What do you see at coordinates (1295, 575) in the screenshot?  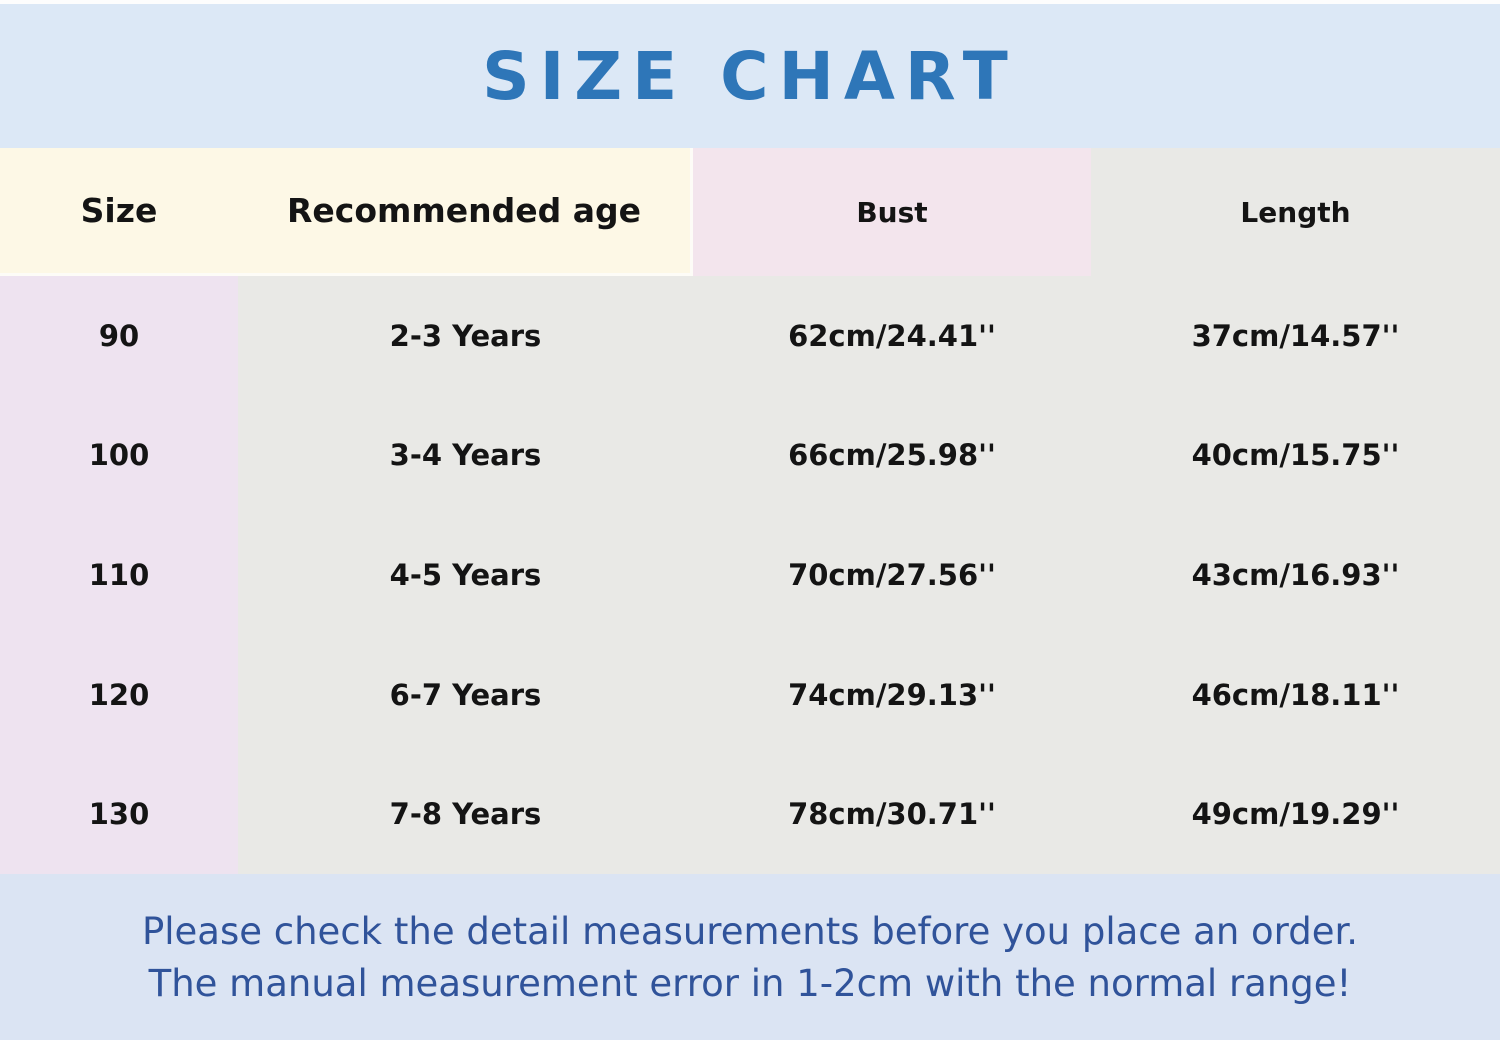 I see `cell-length: 43cm/16.93''` at bounding box center [1295, 575].